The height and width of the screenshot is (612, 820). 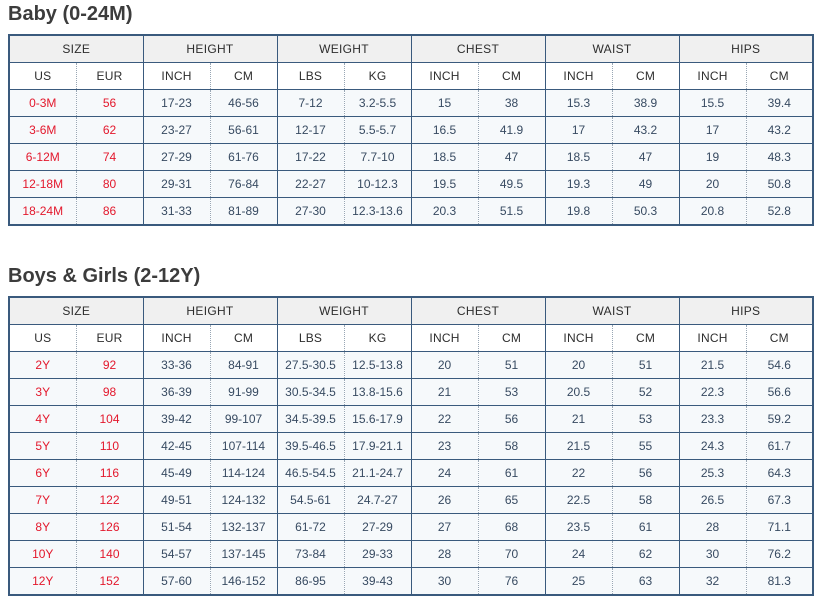 I want to click on measurement-cell: 16.5, so click(x=444, y=130).